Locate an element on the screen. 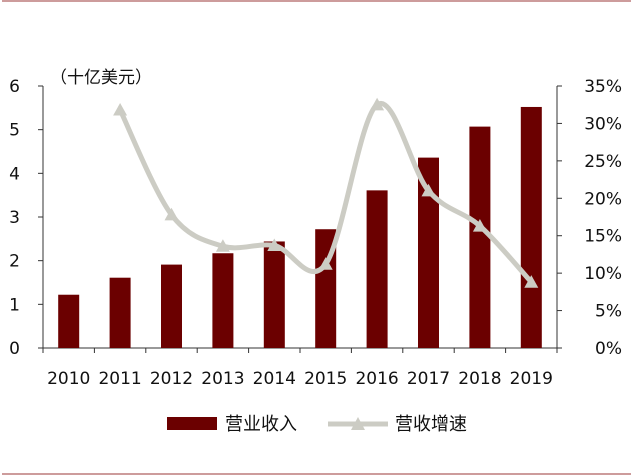  x-tick-label: 2017 is located at coordinates (428, 379).